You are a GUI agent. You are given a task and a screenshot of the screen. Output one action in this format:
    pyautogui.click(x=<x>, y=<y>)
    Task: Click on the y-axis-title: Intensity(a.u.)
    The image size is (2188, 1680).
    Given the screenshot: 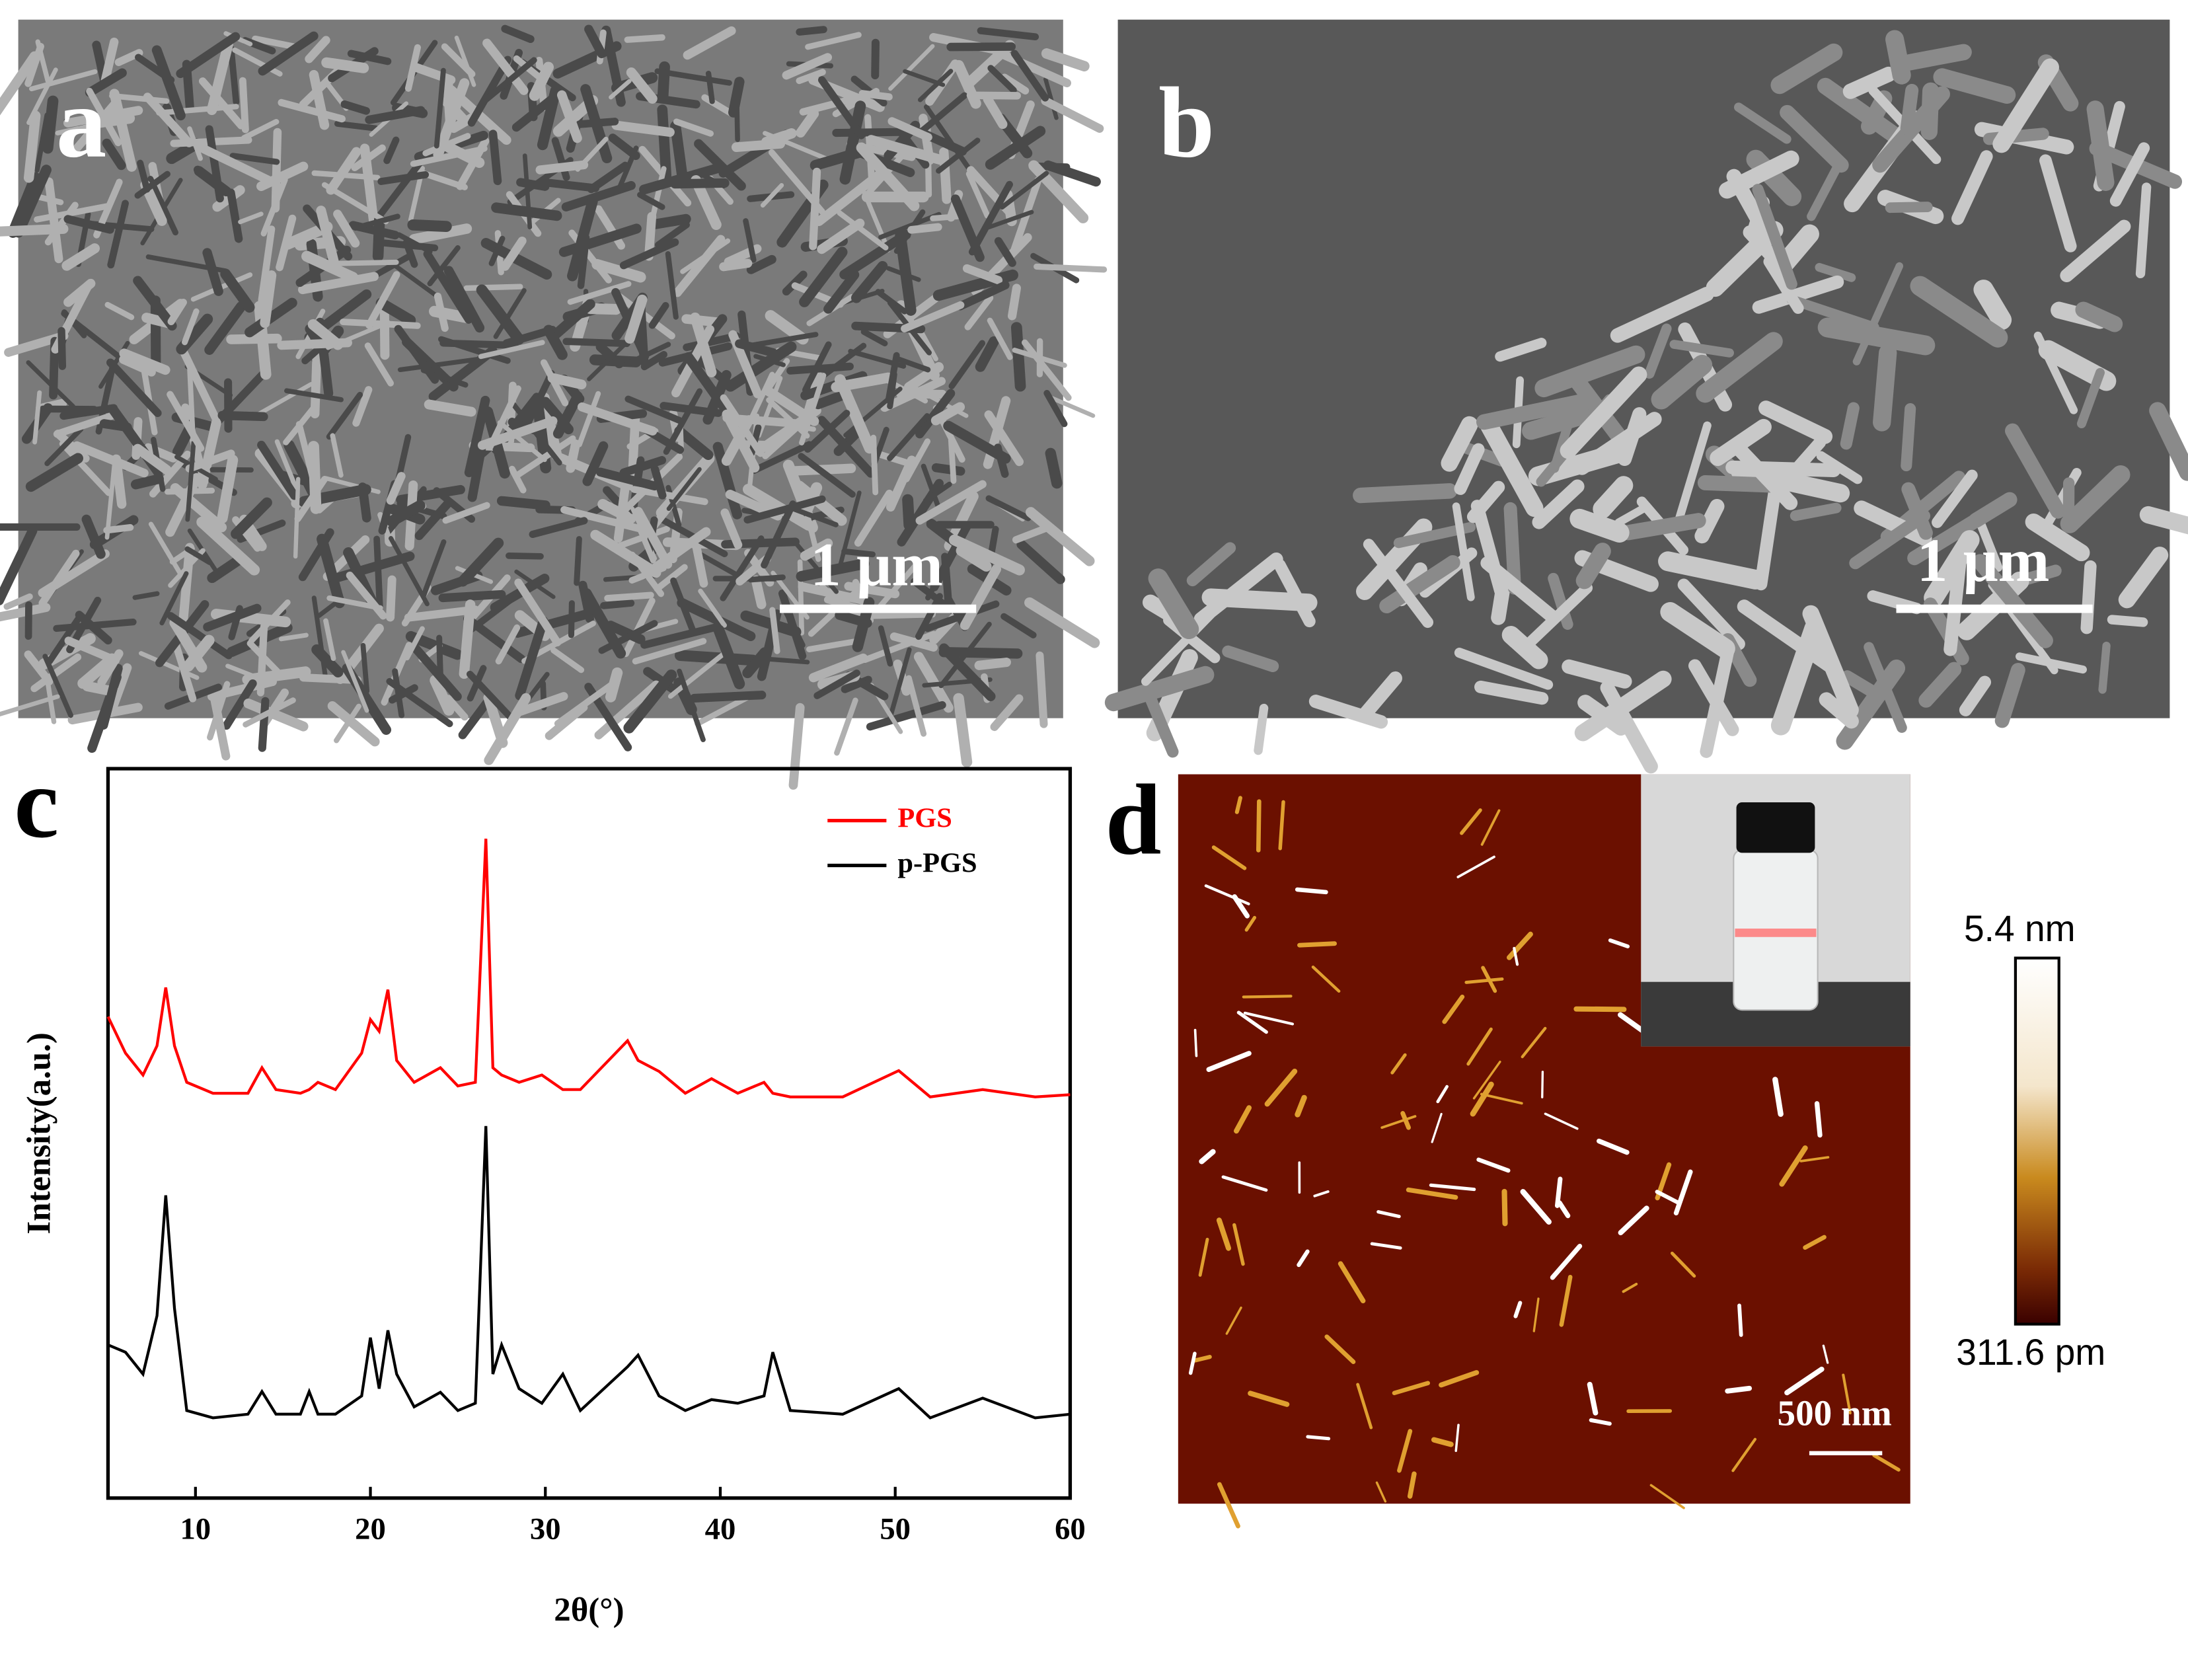 What is the action you would take?
    pyautogui.click(x=39, y=1133)
    